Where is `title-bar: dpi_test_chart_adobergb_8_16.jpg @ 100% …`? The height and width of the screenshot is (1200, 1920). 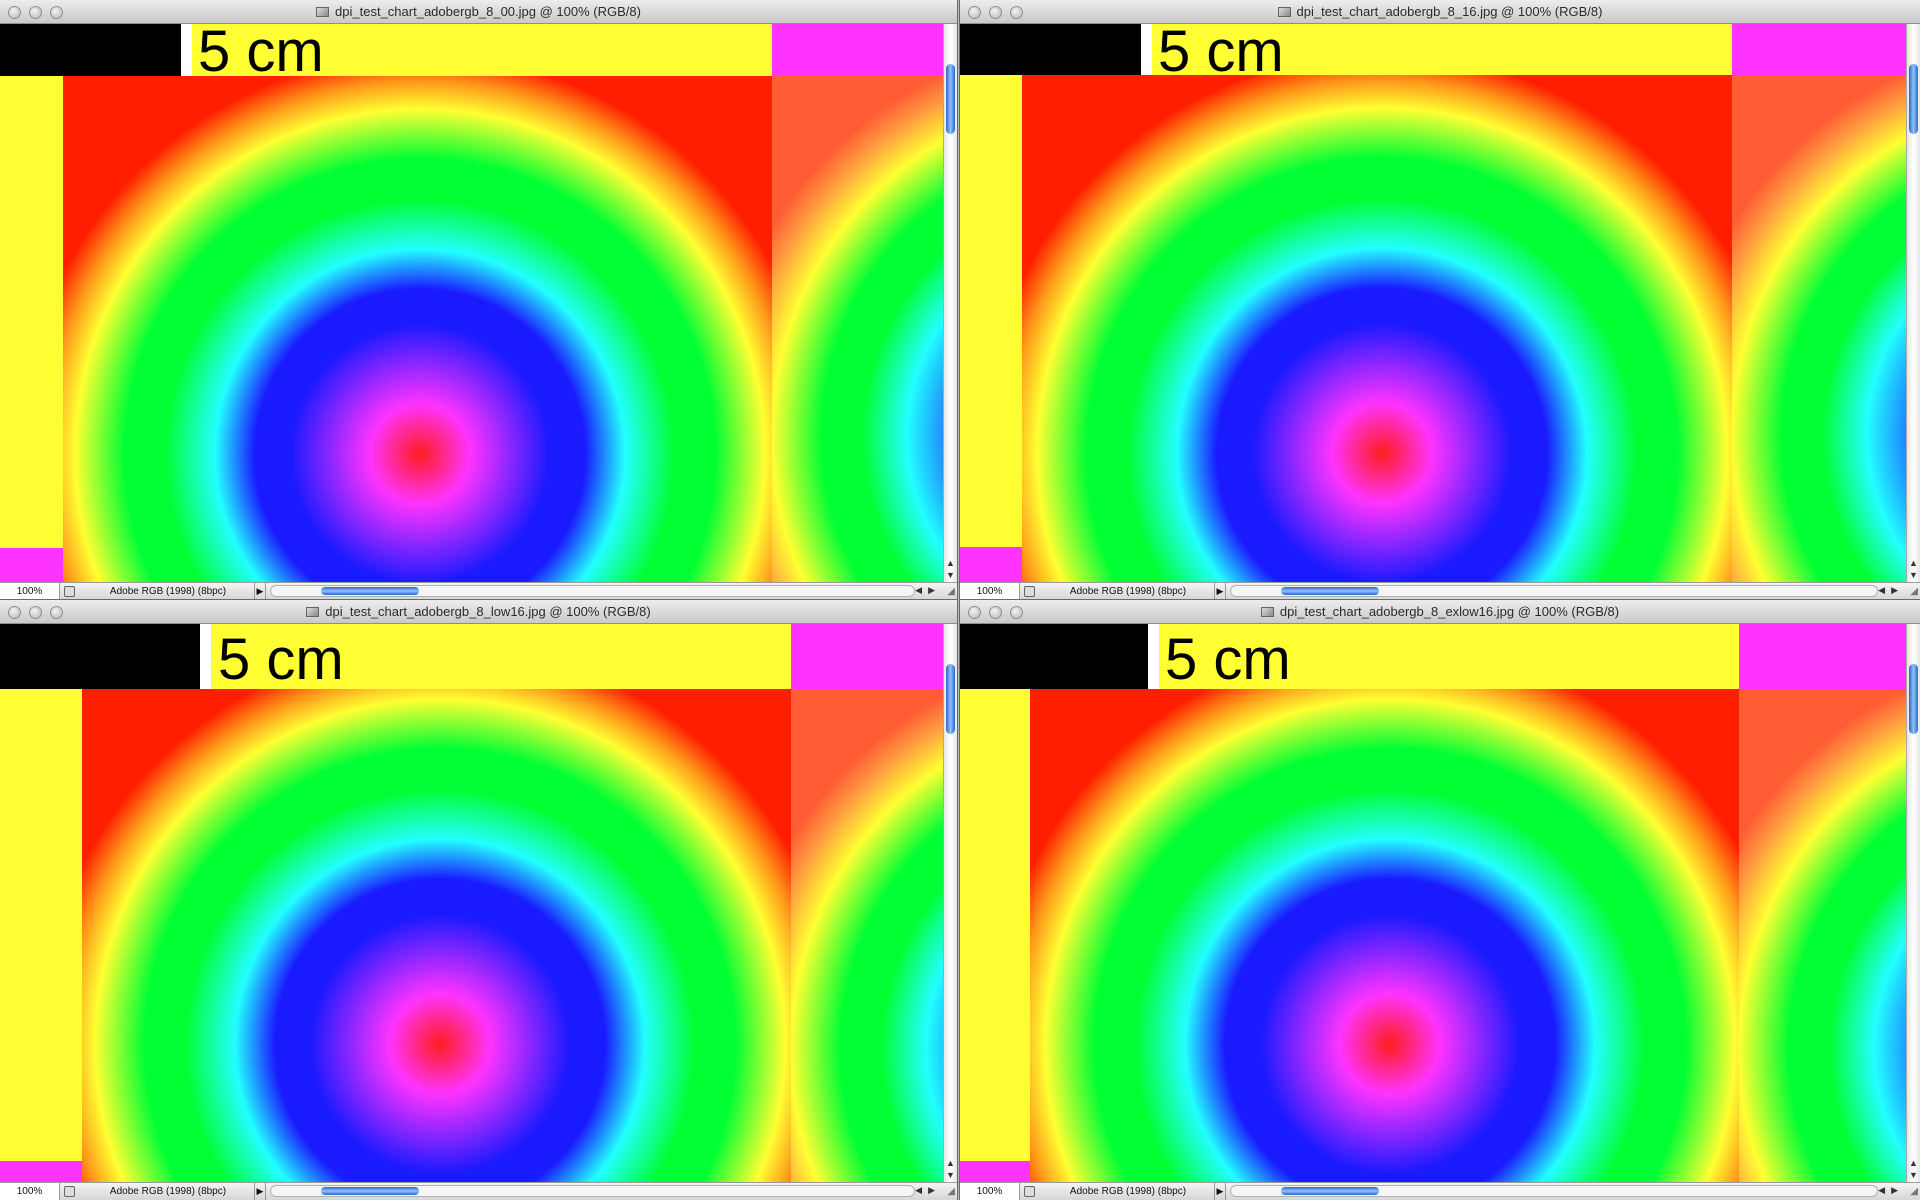 title-bar: dpi_test_chart_adobergb_8_16.jpg @ 100% … is located at coordinates (1440, 12).